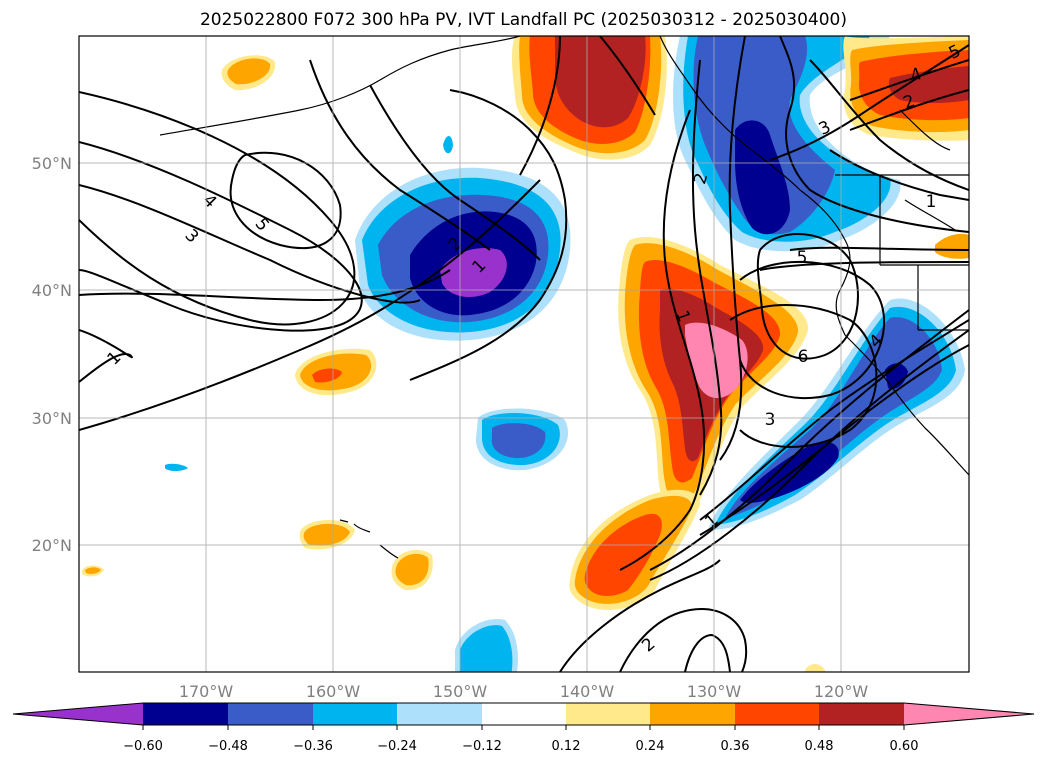 The image size is (1047, 765). What do you see at coordinates (52, 163) in the screenshot?
I see `lat-label-50n: 50°N` at bounding box center [52, 163].